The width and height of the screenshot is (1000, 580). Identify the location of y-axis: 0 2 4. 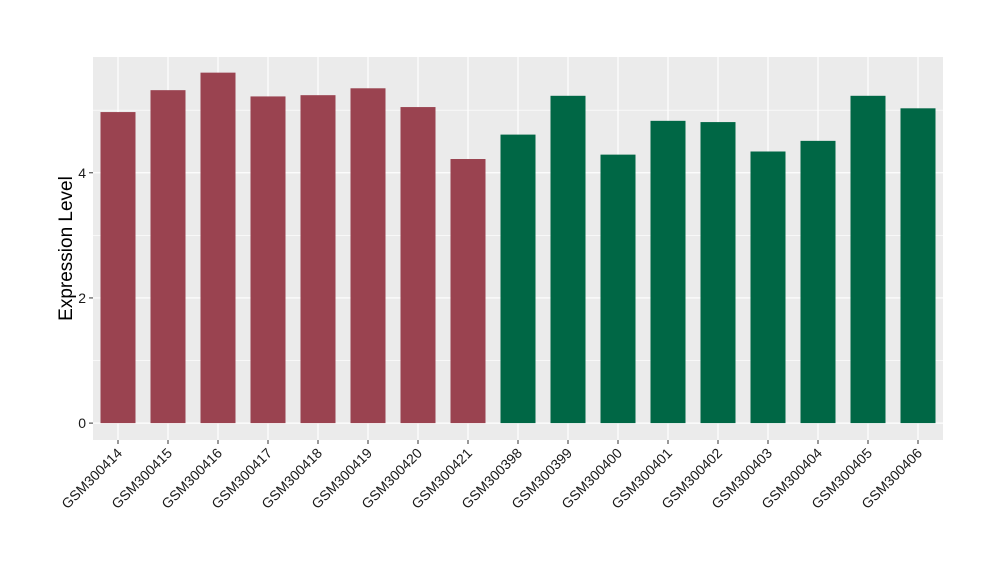
(85, 298).